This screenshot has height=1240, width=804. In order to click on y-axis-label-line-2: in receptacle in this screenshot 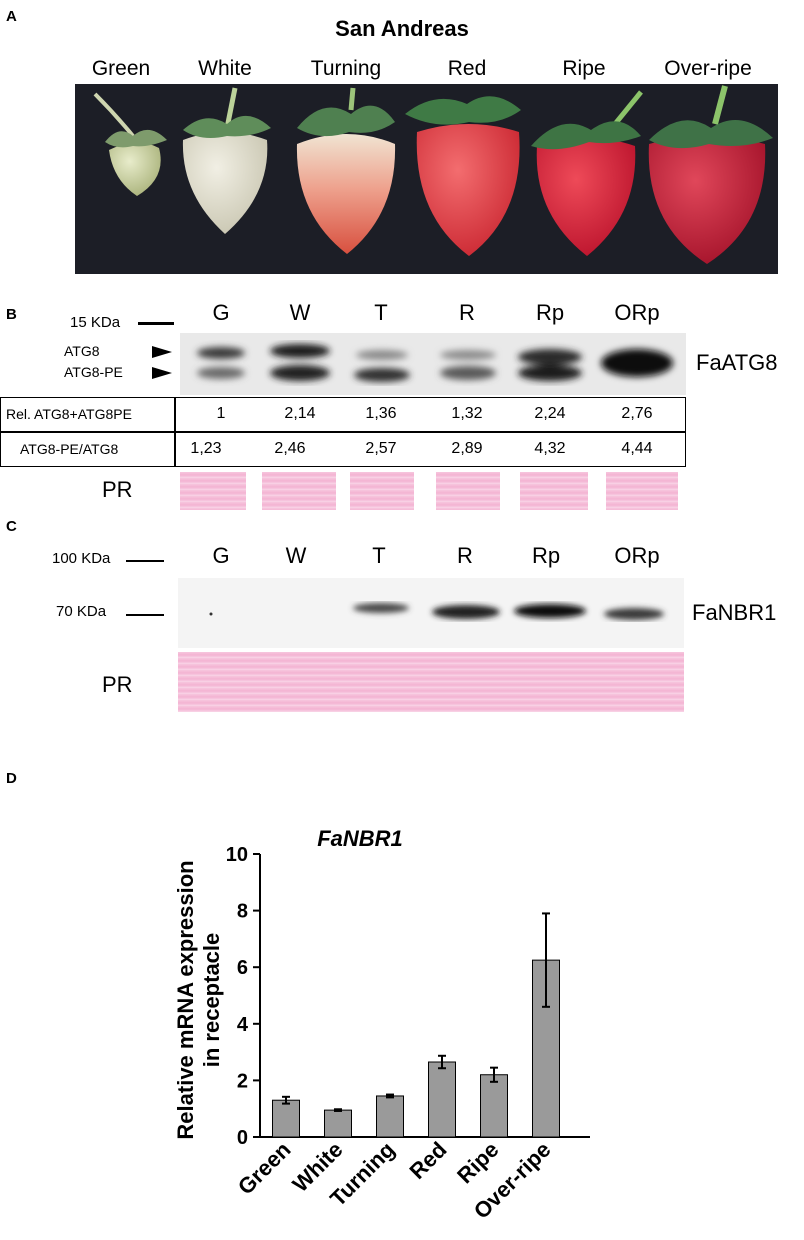, I will do `click(211, 1000)`.